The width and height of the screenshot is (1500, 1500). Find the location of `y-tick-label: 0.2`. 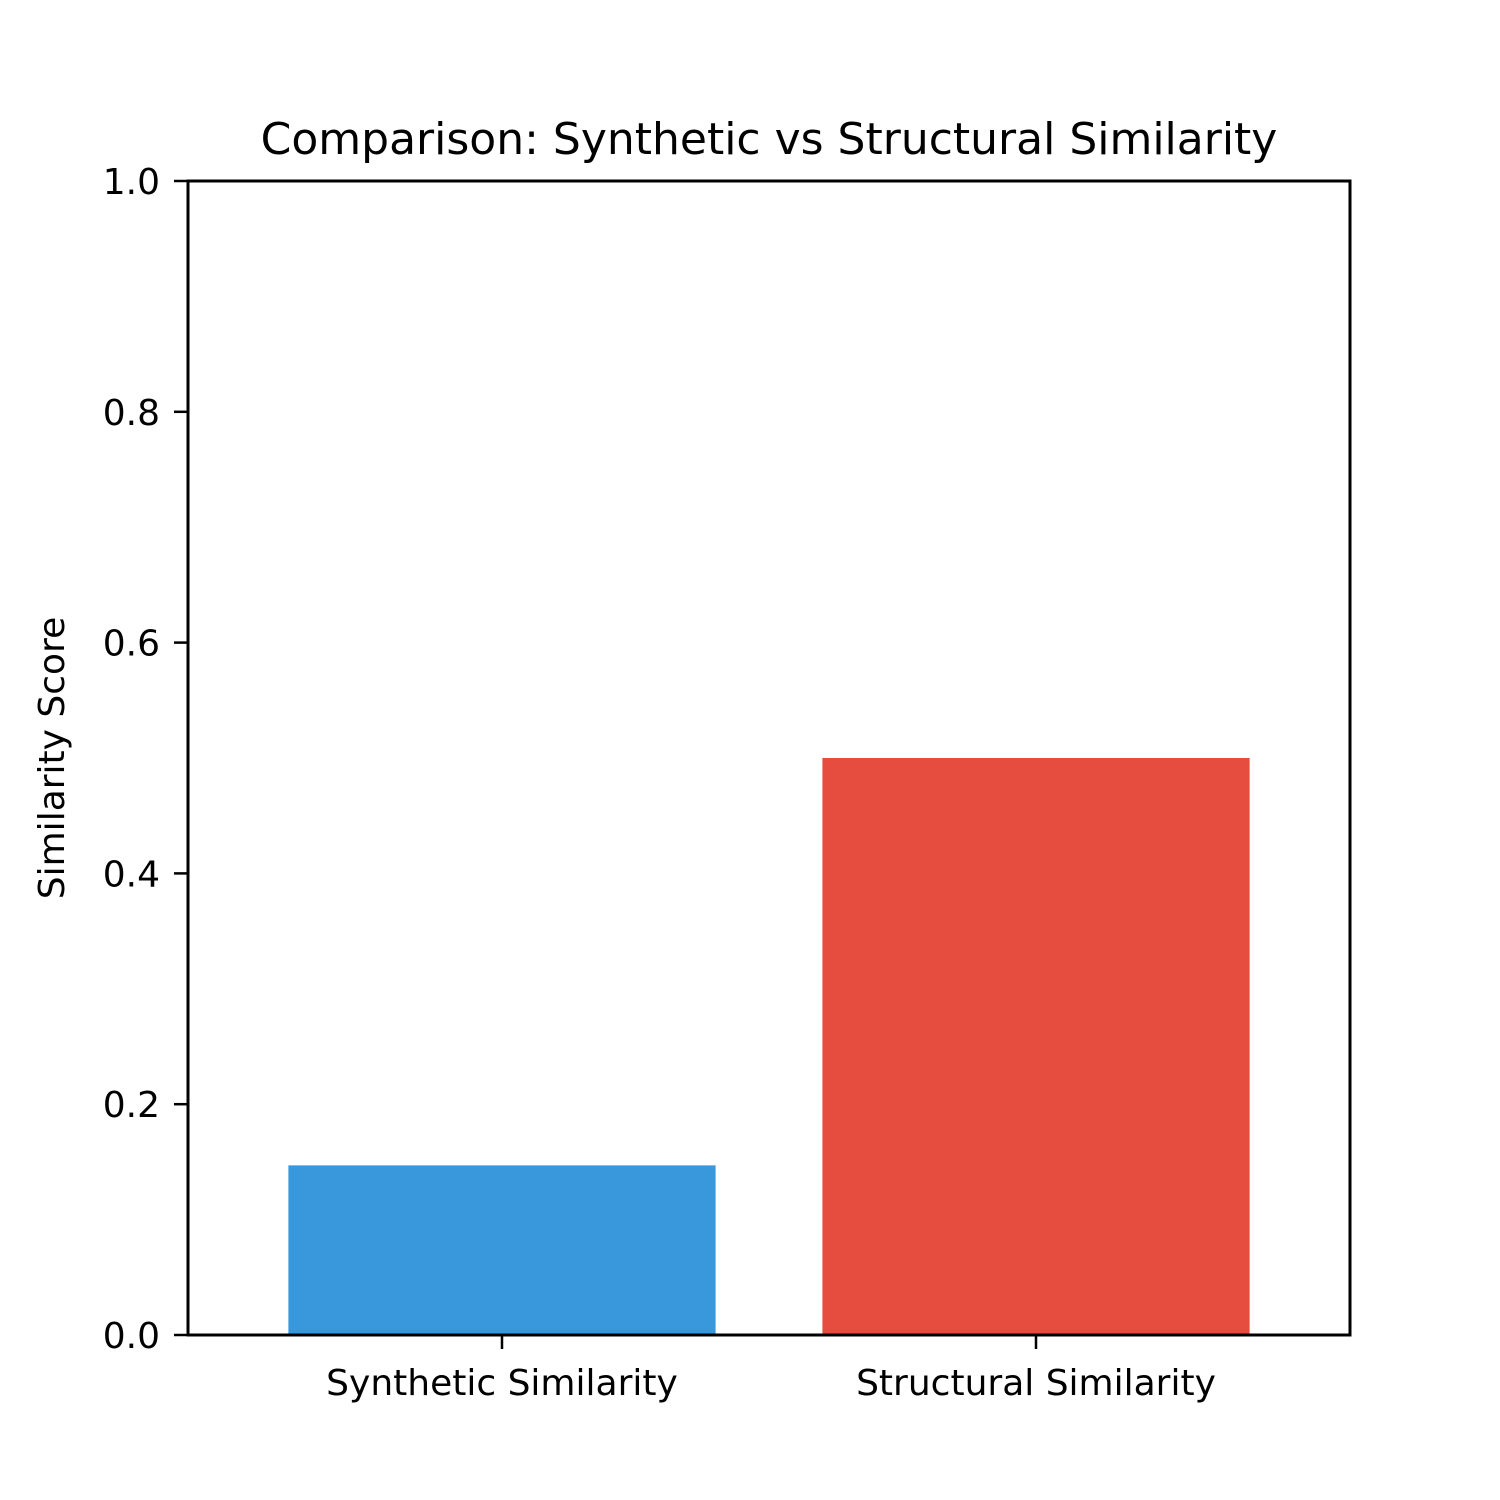

y-tick-label: 0.2 is located at coordinates (131, 1105).